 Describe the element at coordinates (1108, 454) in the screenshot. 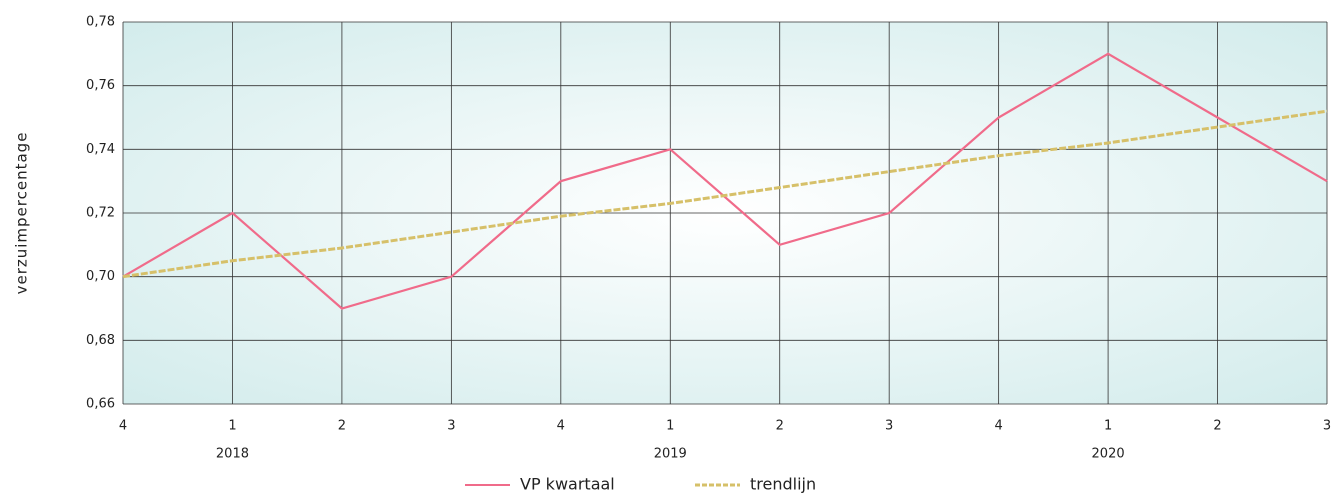

I see `year-label: 2020` at that location.